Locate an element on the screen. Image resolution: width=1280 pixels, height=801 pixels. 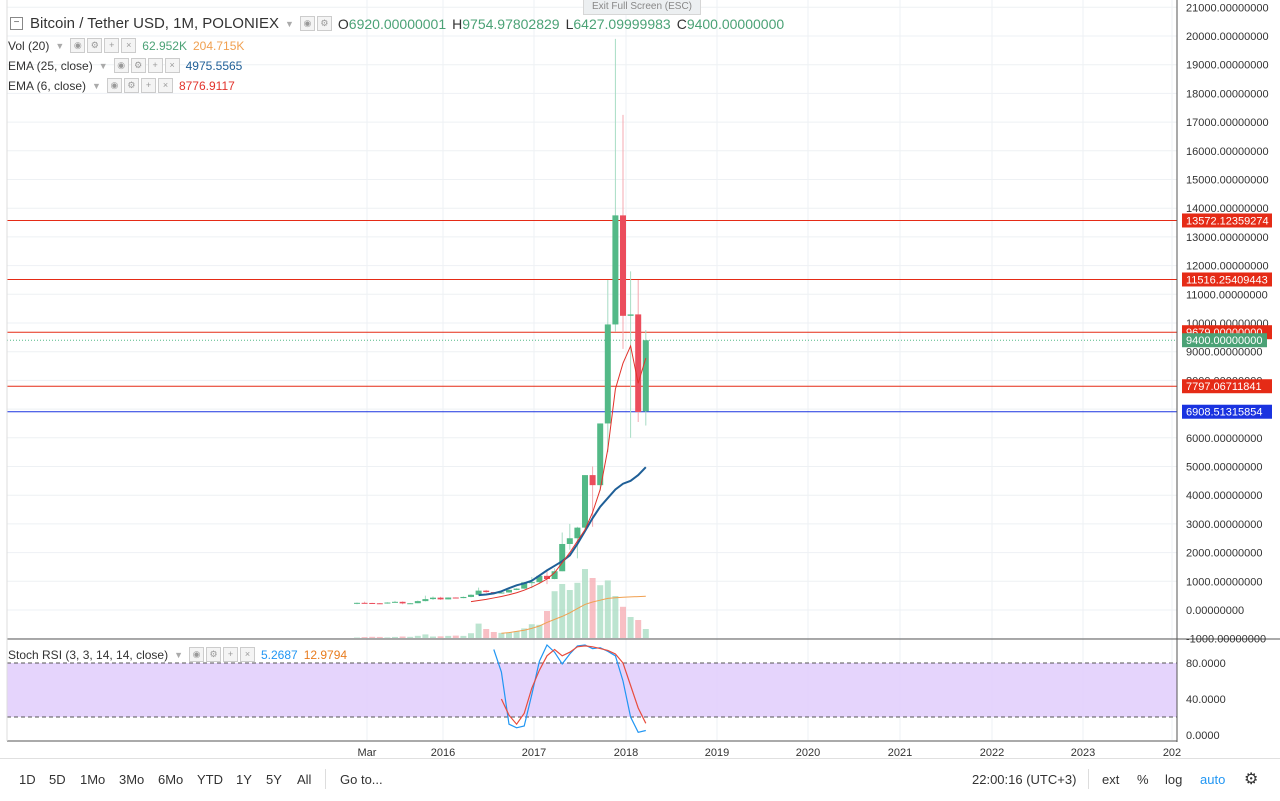
price-tick-label: 21000.00000000 is located at coordinates (1227, 8).